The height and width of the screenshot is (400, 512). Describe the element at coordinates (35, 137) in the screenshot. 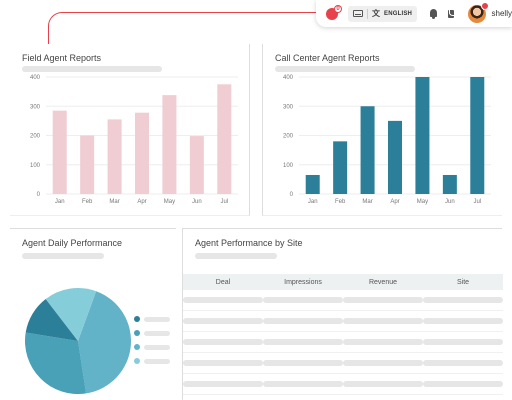

I see `y-tick-label: 200` at that location.